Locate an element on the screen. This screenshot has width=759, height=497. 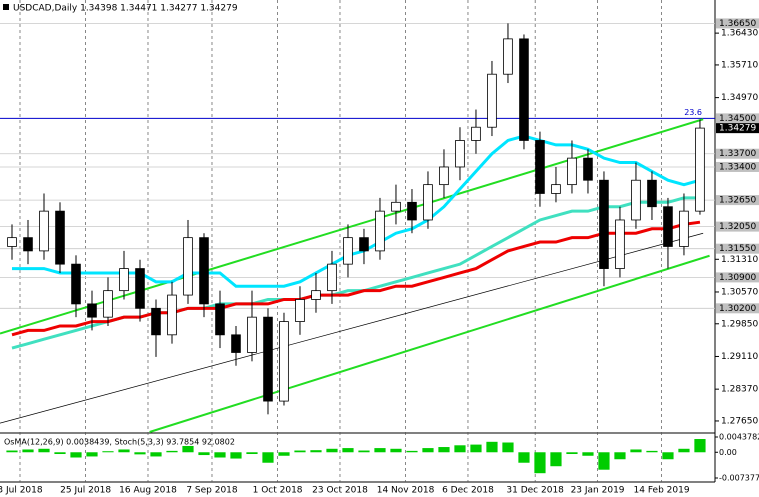
y-tick-label: 1.30570 is located at coordinates (739, 292).